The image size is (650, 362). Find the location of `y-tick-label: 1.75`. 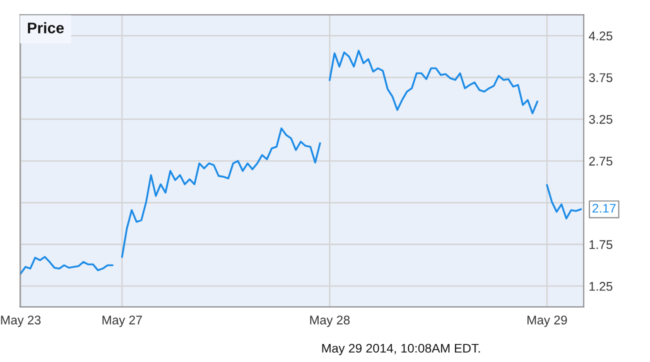

y-tick-label: 1.75 is located at coordinates (601, 245).